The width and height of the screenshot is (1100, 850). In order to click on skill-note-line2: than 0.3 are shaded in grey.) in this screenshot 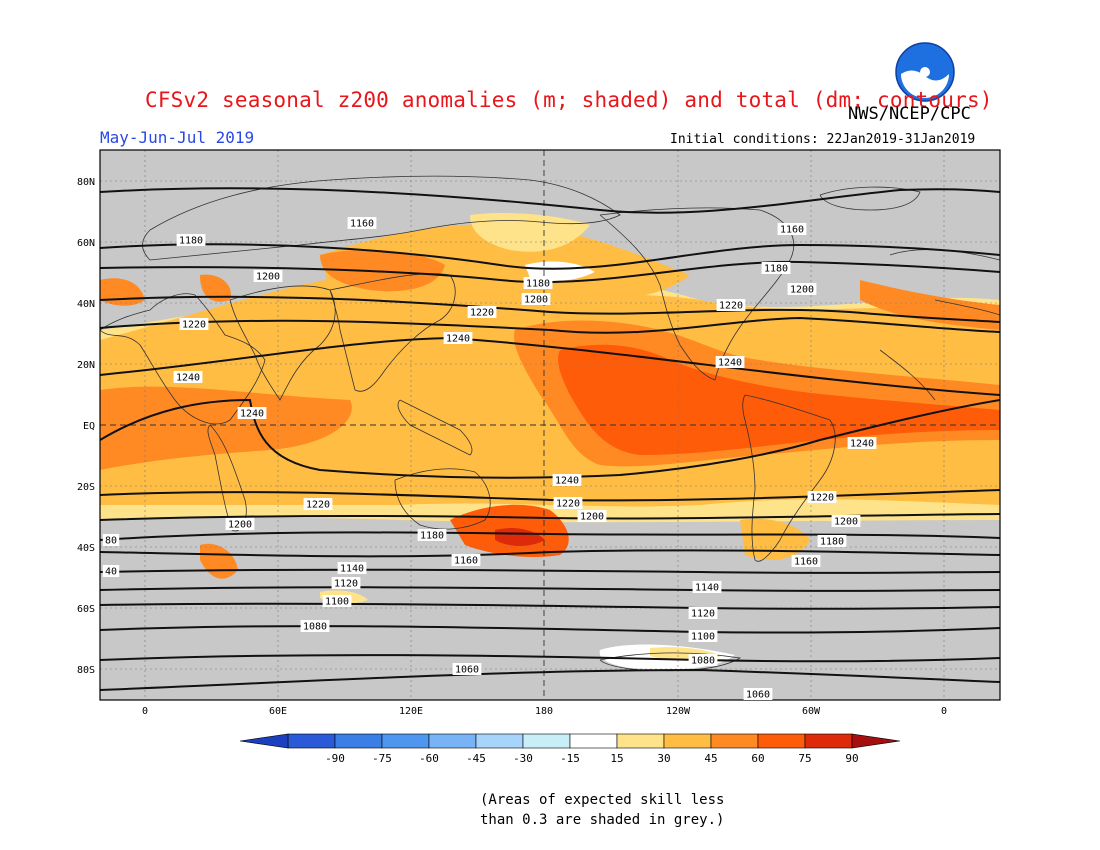, I will do `click(602, 820)`.